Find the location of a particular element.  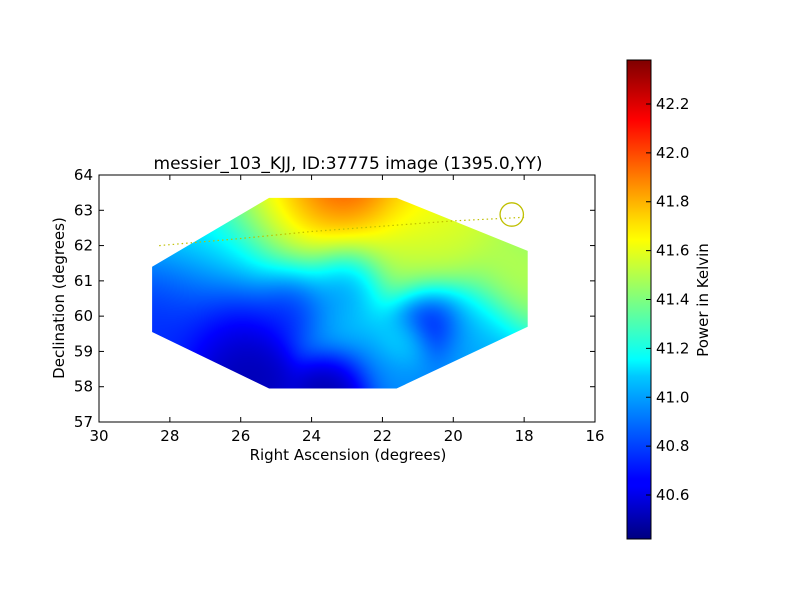

scan-path-line is located at coordinates (342, 231).